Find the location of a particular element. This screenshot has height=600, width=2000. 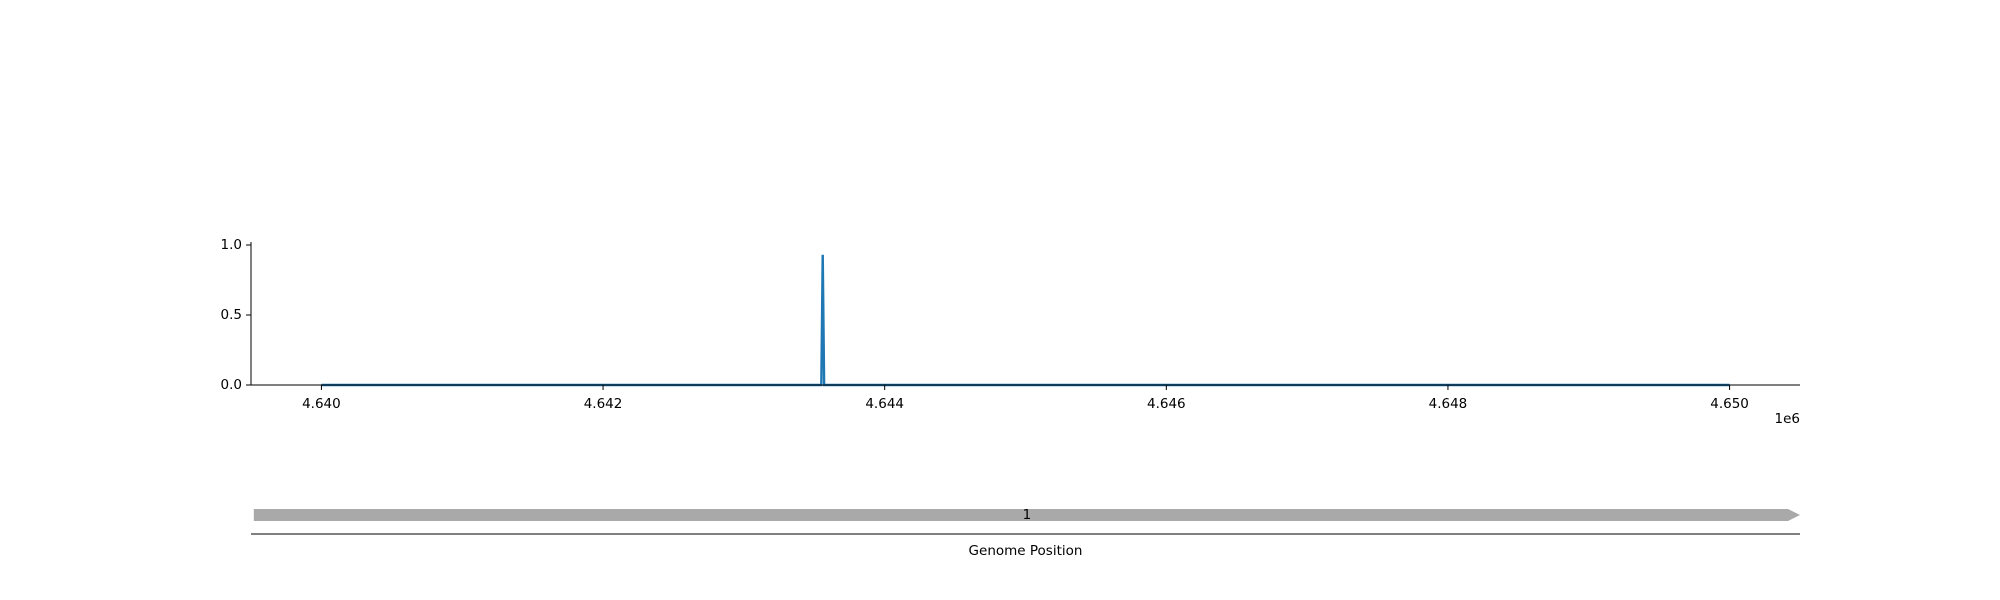

x-tick-label: 4.642 is located at coordinates (603, 404).